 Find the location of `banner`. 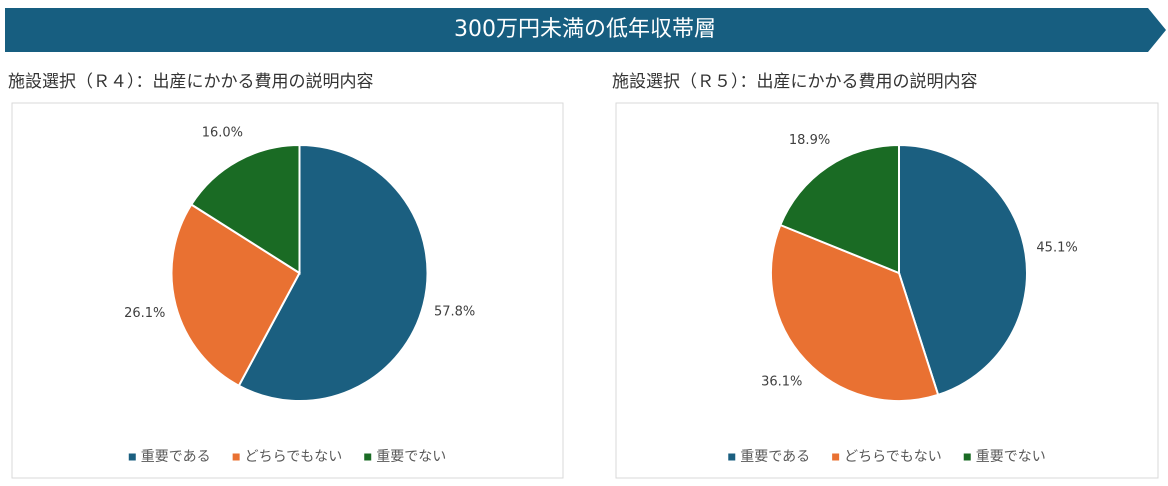

banner is located at coordinates (585, 30).